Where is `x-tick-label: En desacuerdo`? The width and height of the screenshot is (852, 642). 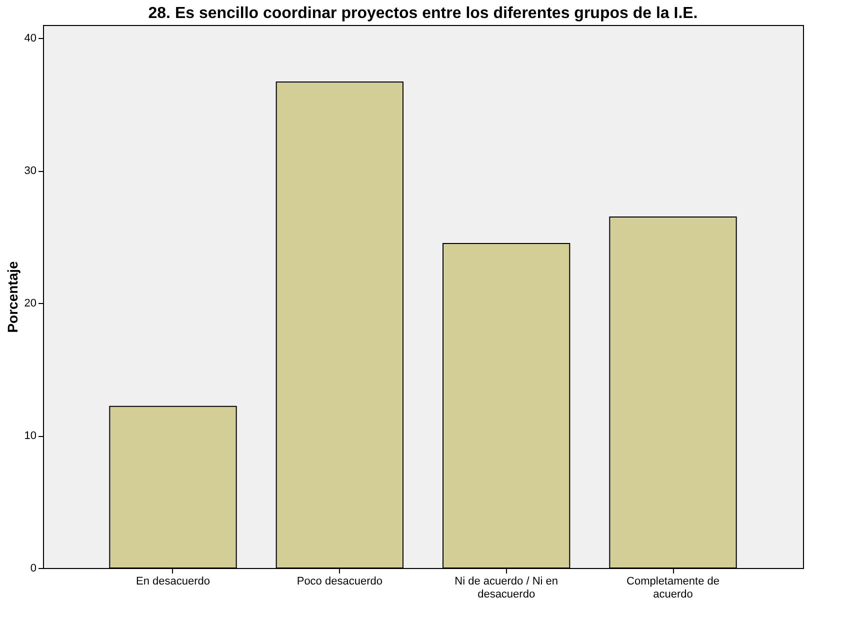 x-tick-label: En desacuerdo is located at coordinates (173, 582).